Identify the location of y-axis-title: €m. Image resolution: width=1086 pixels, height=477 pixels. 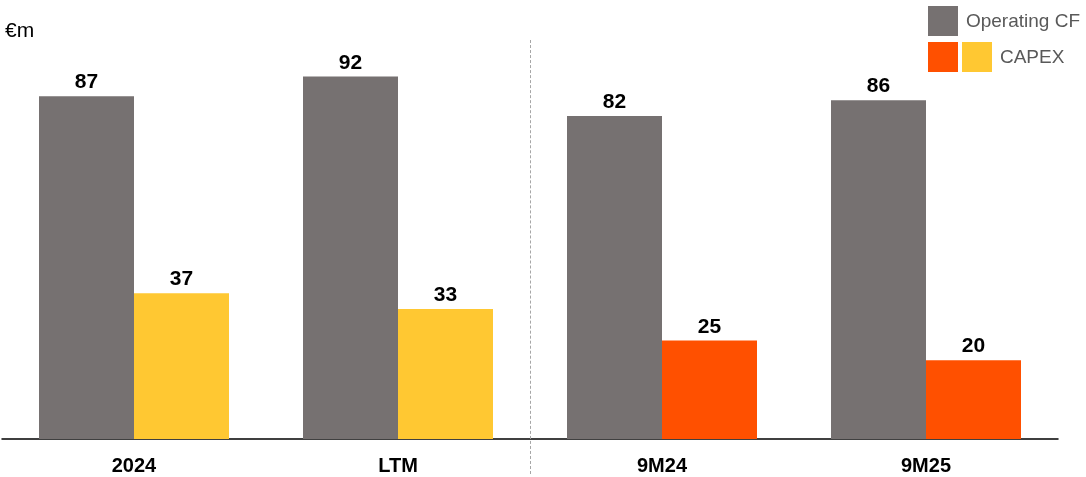
(20, 29).